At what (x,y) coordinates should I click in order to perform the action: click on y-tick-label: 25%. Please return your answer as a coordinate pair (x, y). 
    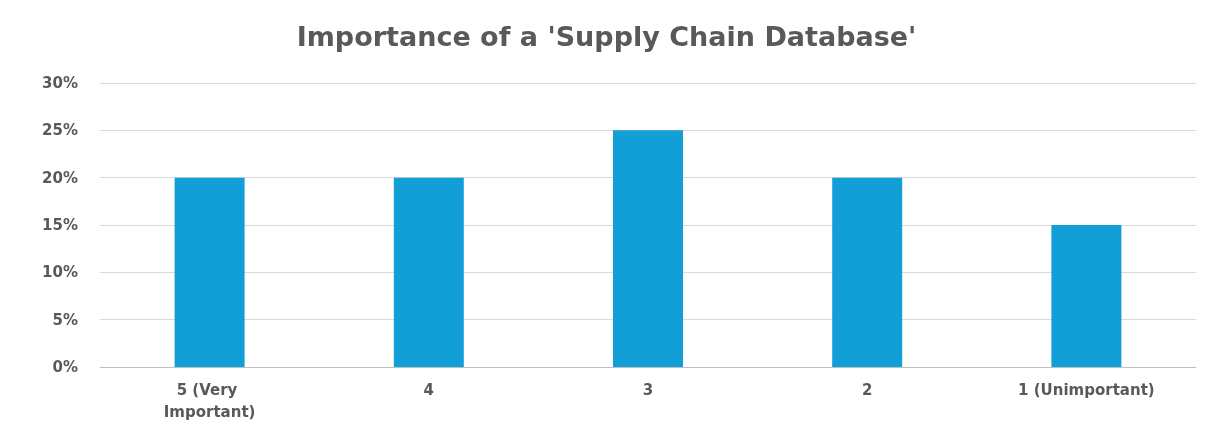
    Looking at the image, I should click on (60, 130).